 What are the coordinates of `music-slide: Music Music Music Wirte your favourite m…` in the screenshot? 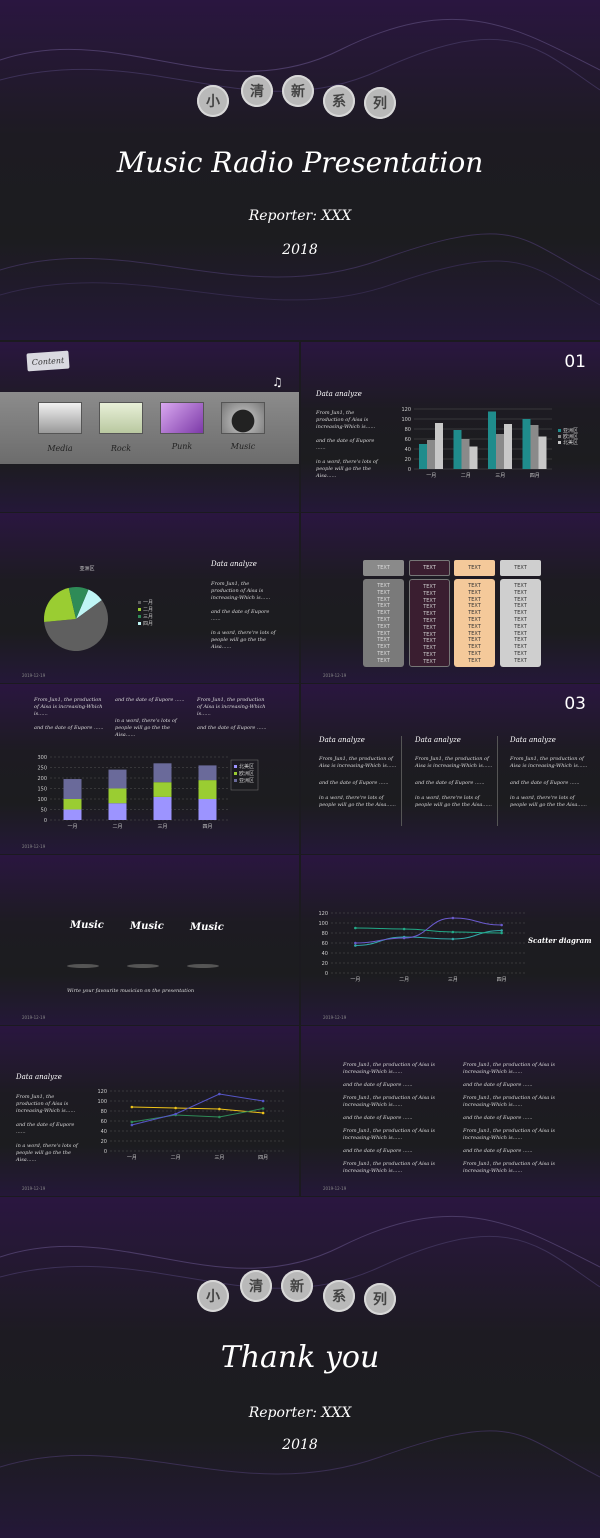 It's located at (149, 940).